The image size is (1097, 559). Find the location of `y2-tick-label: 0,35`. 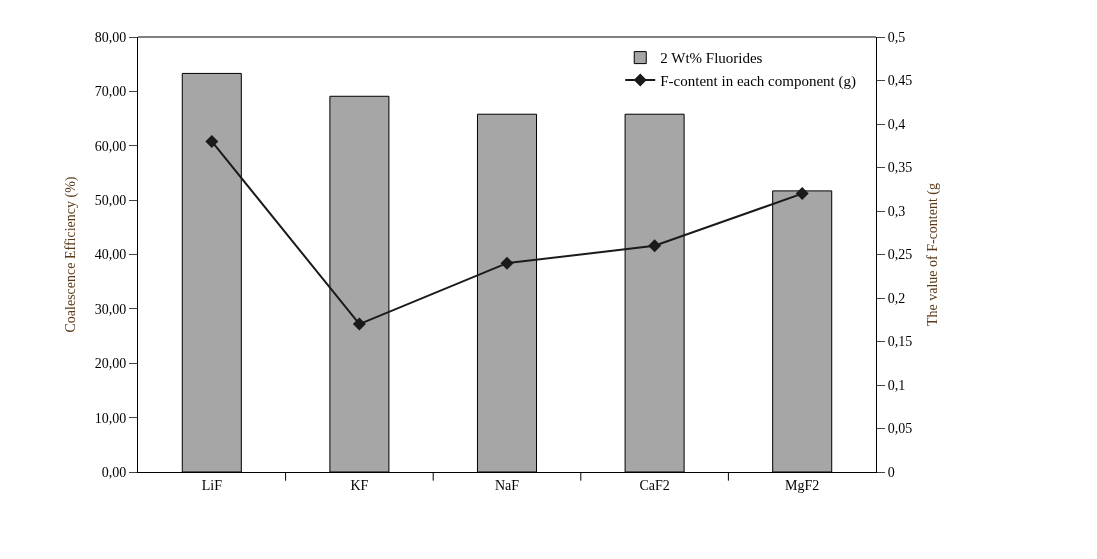

y2-tick-label: 0,35 is located at coordinates (900, 168).